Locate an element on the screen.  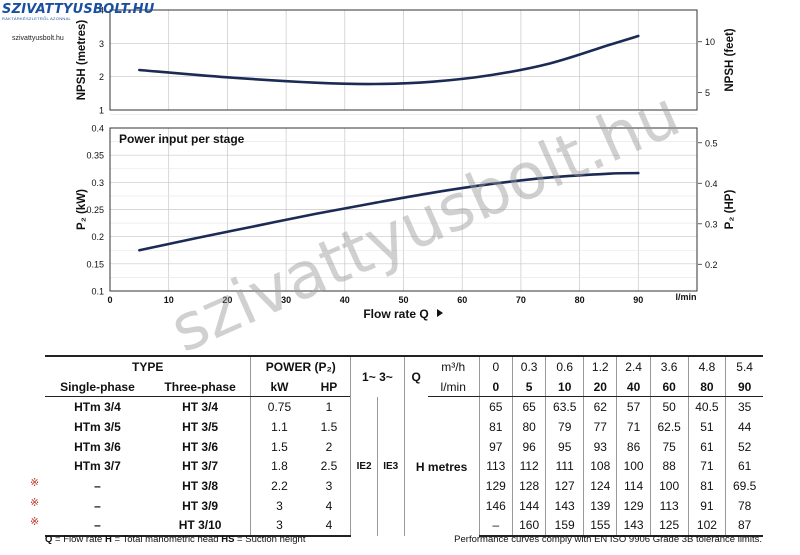
q-m3h-cell: 1.2 is located at coordinates (600, 366).